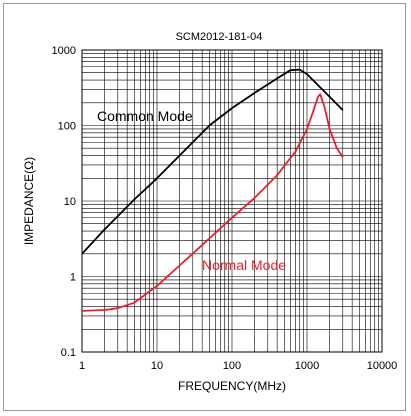 The image size is (411, 416). Describe the element at coordinates (244, 265) in the screenshot. I see `annotation-normal-mode: Normal Mode` at that location.